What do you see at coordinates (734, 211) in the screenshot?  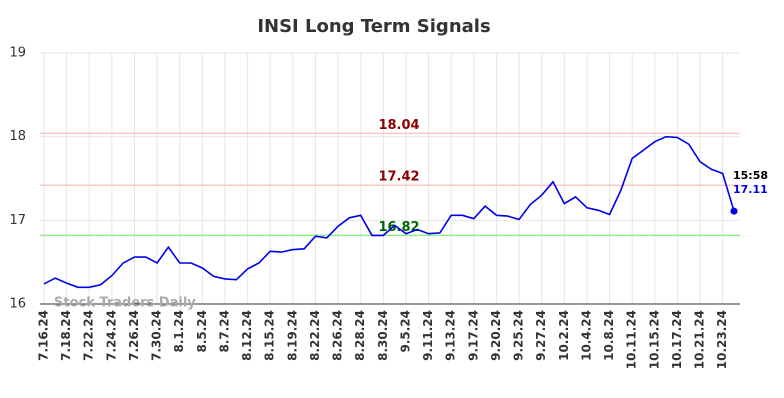 I see `last-point` at bounding box center [734, 211].